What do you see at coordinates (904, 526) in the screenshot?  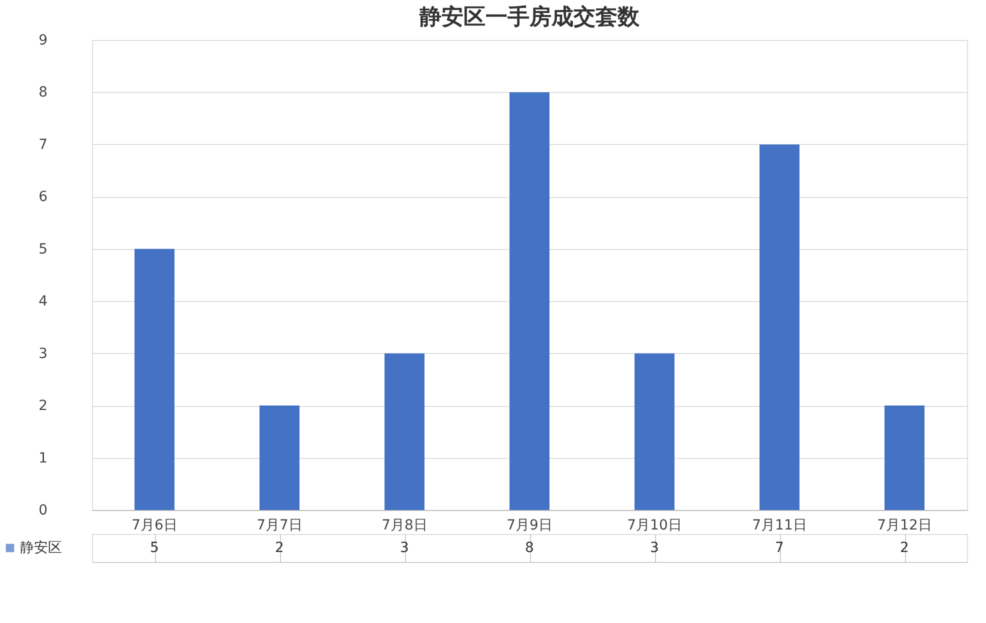 I see `x-tick-label: 7月12日` at bounding box center [904, 526].